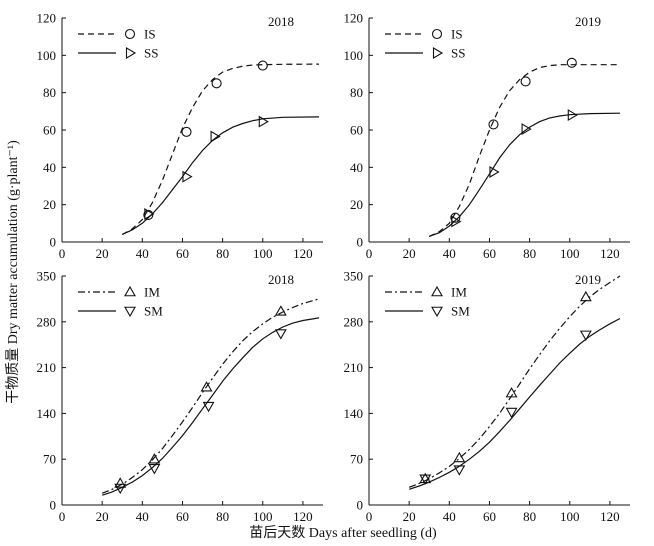 This screenshot has width=654, height=546. Describe the element at coordinates (343, 533) in the screenshot. I see `x-axis-title: 苗后天数 Days after seedling (d)` at that location.